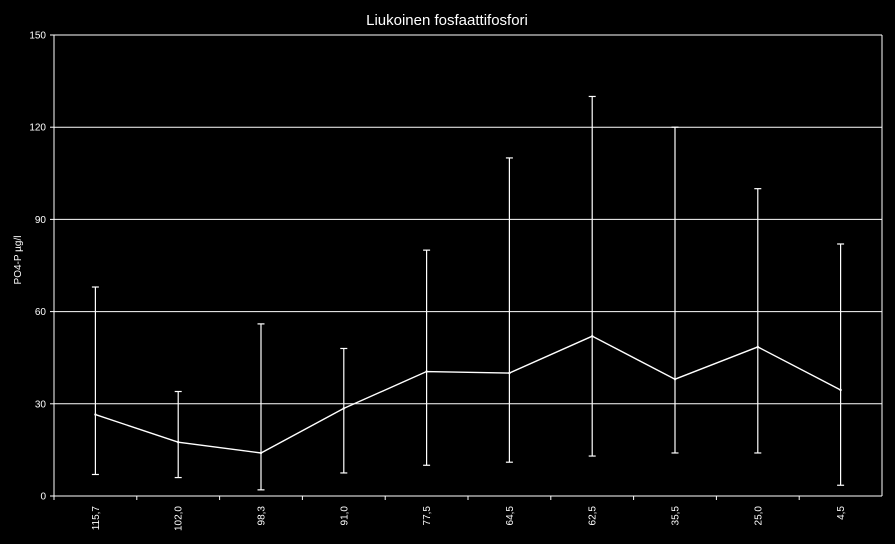 The width and height of the screenshot is (895, 544). Describe the element at coordinates (262, 516) in the screenshot. I see `x-tick-label: 98,3` at that location.